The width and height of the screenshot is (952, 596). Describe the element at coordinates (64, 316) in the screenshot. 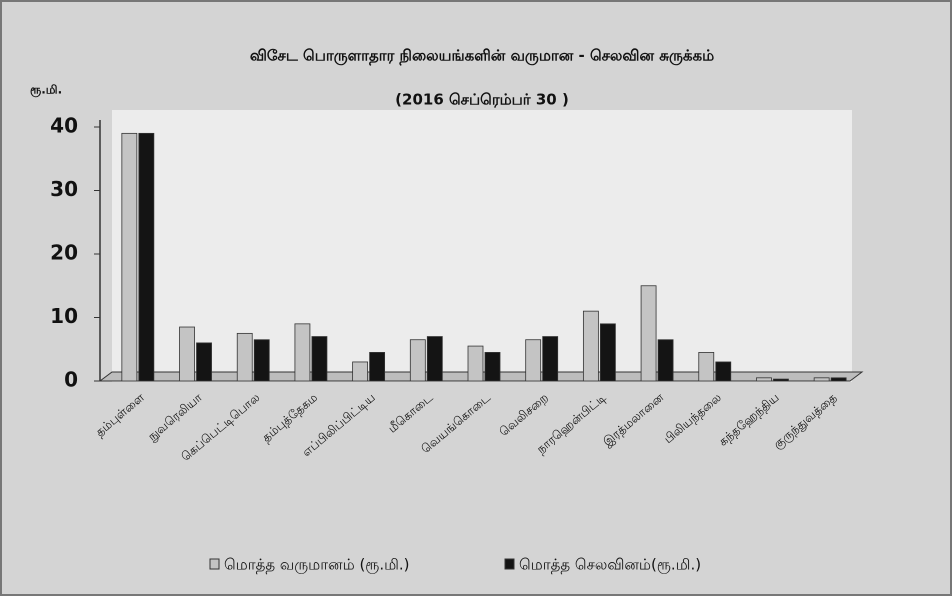

I see `y-tick-label: 10` at that location.